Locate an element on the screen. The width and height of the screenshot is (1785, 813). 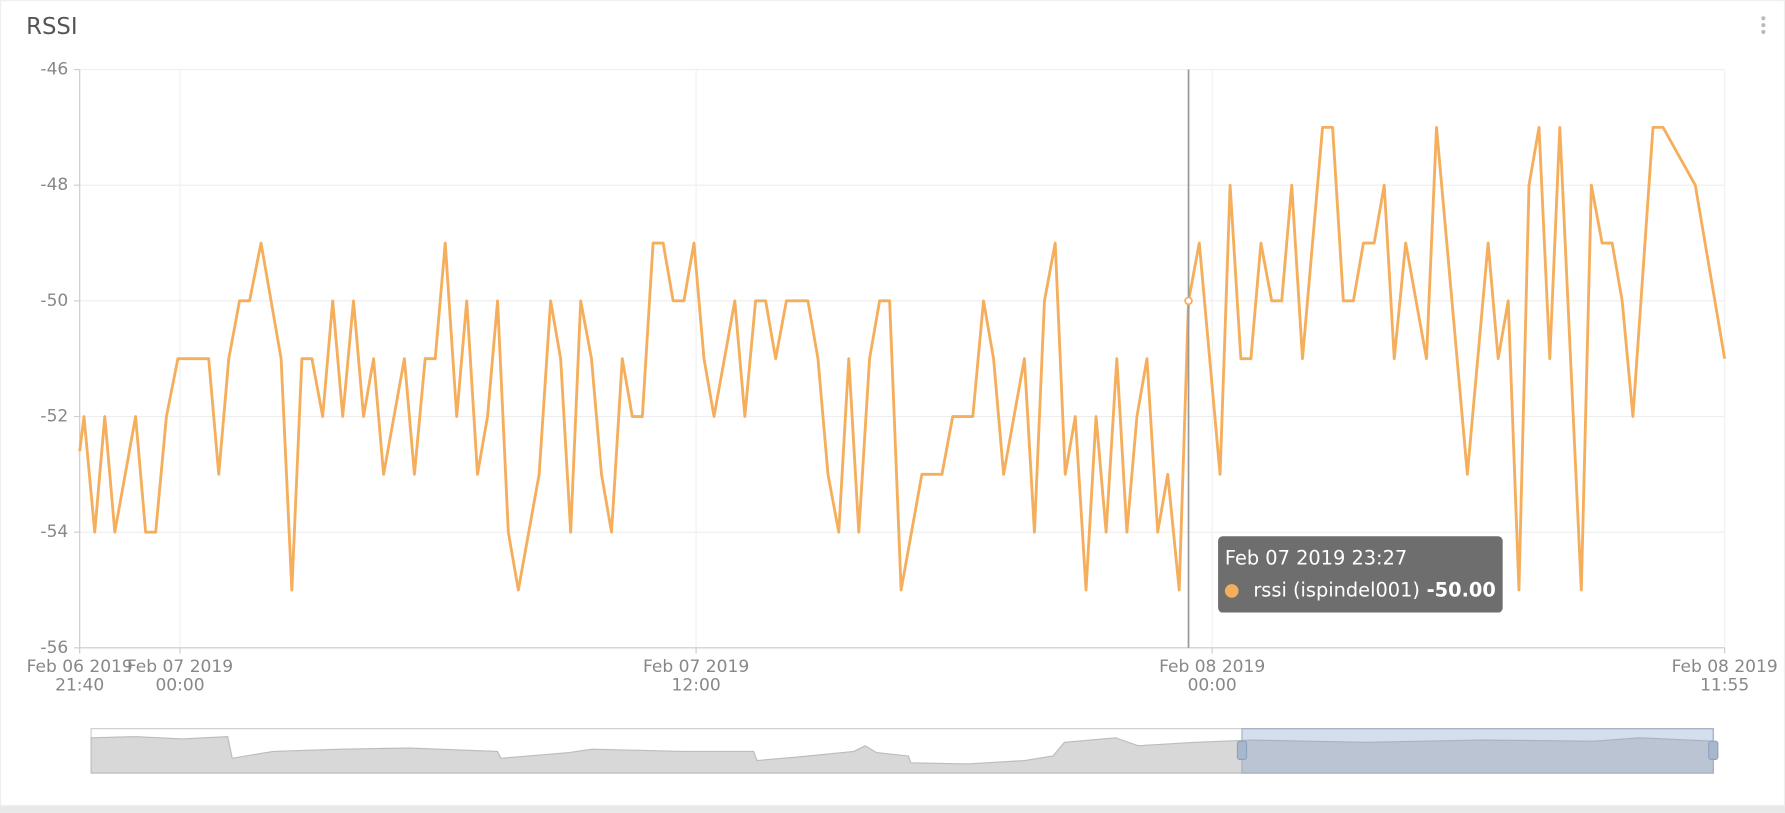
slider-overview is located at coordinates (902, 755).